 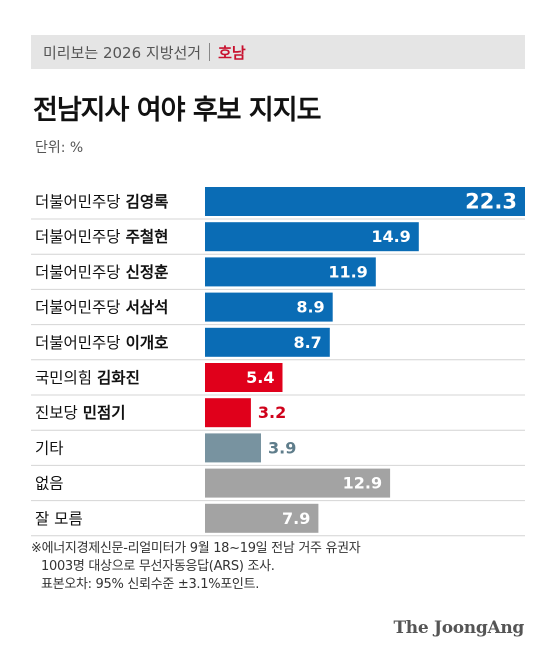 I want to click on party-name: 국민의힘, so click(x=63, y=378).